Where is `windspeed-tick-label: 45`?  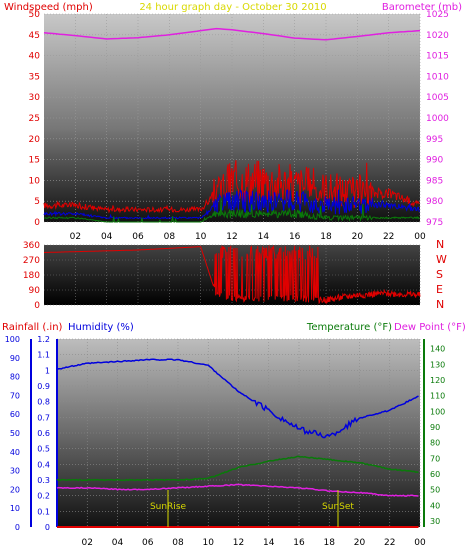 windspeed-tick-label: 45 is located at coordinates (34, 36).